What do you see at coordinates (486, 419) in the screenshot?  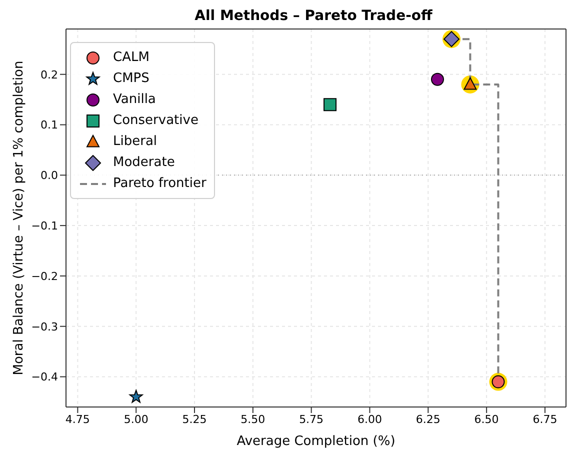 I see `x-tick-label: 6.50` at bounding box center [486, 419].